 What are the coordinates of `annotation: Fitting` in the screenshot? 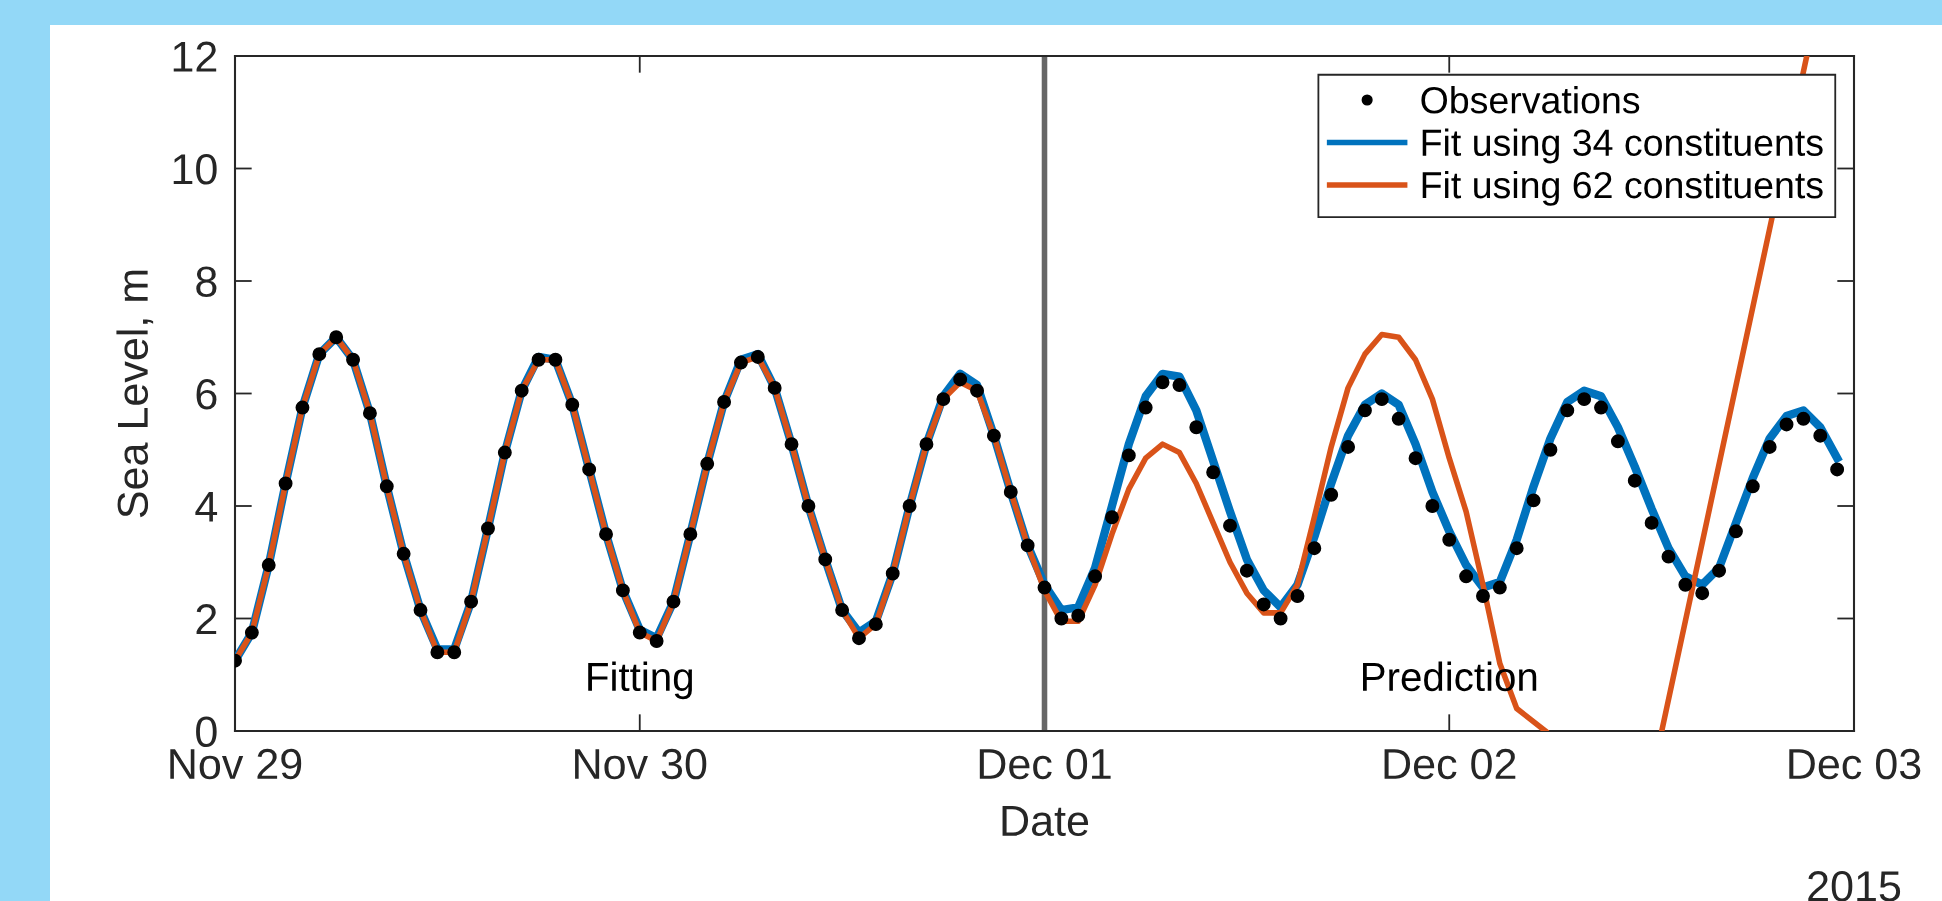 It's located at (640, 680).